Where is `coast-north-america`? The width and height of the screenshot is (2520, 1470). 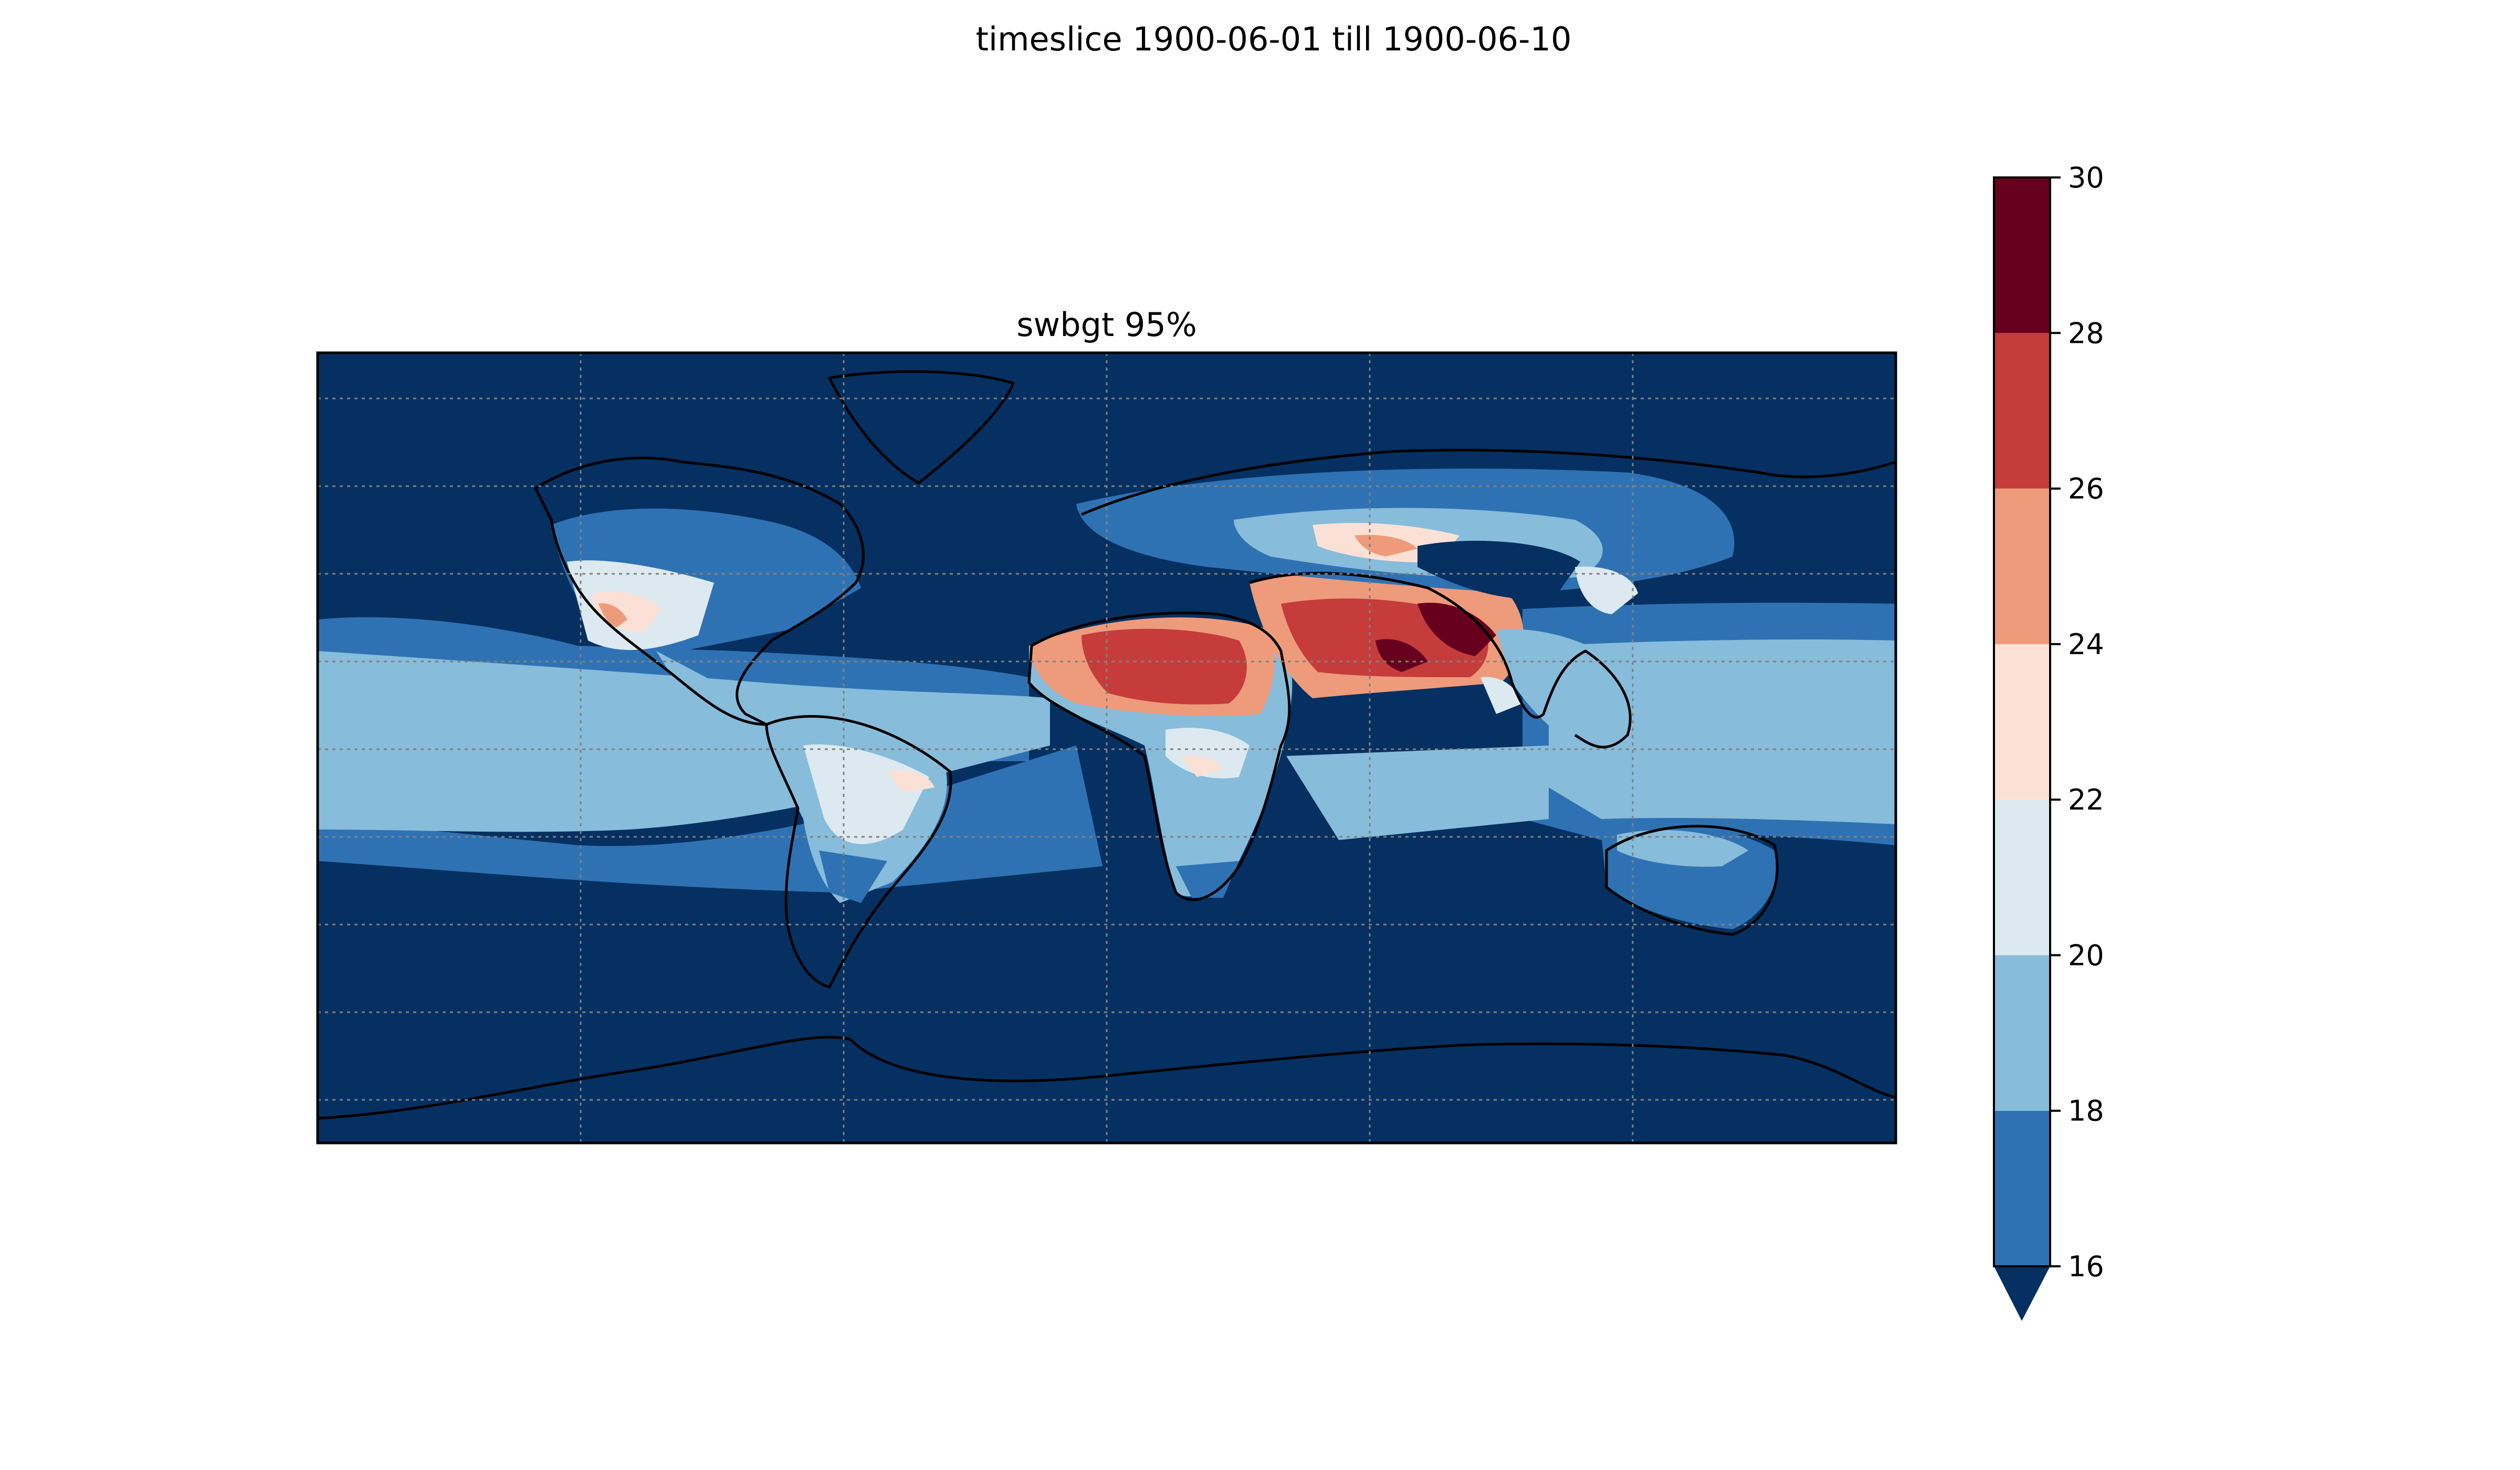 coast-north-america is located at coordinates (699, 591).